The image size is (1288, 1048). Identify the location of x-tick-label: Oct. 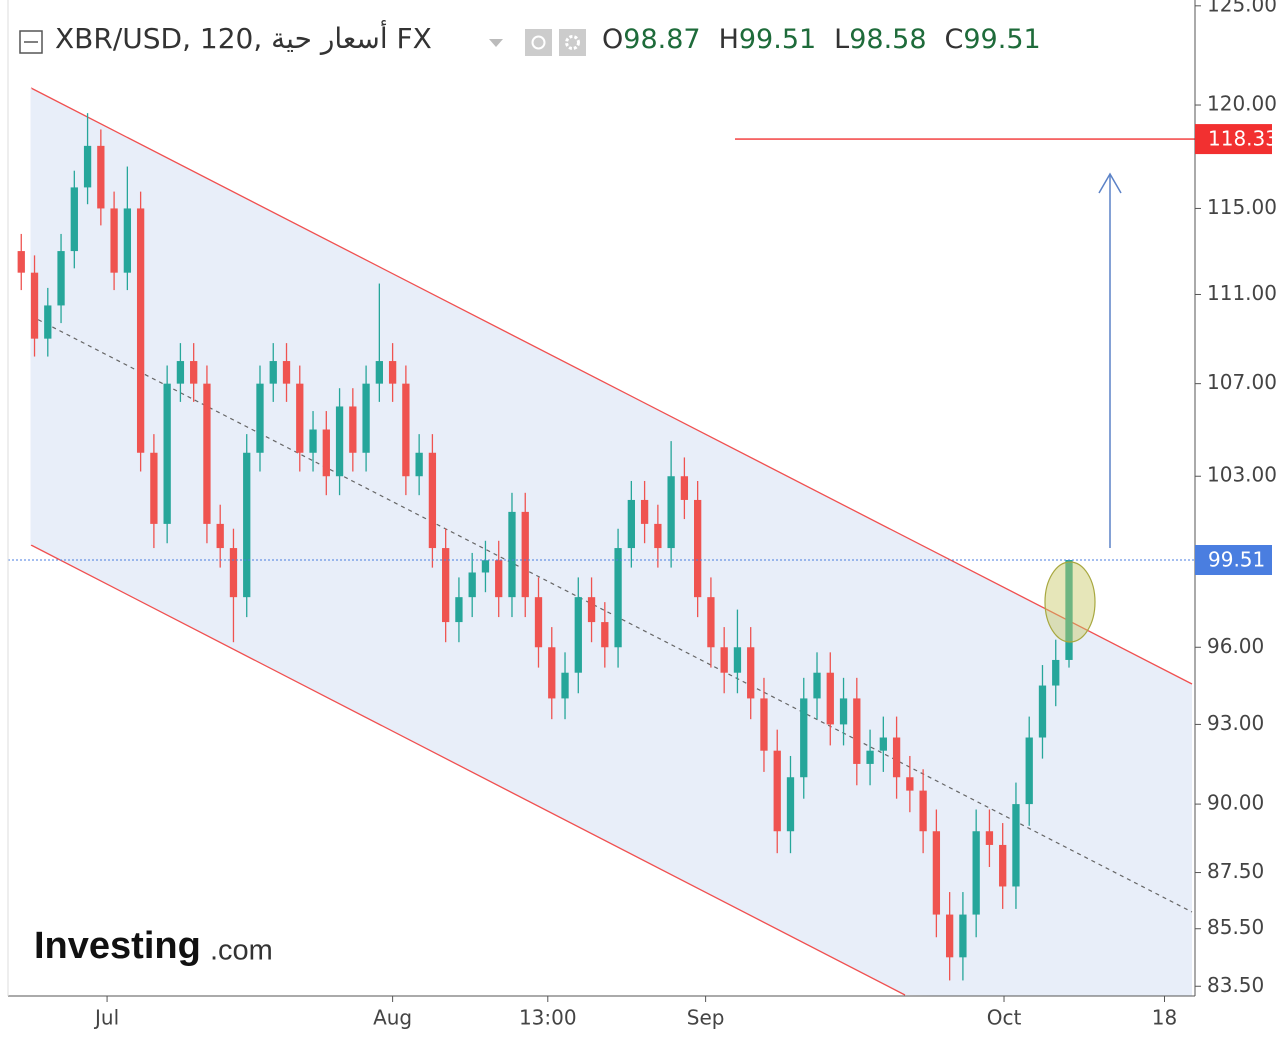
(1004, 1018).